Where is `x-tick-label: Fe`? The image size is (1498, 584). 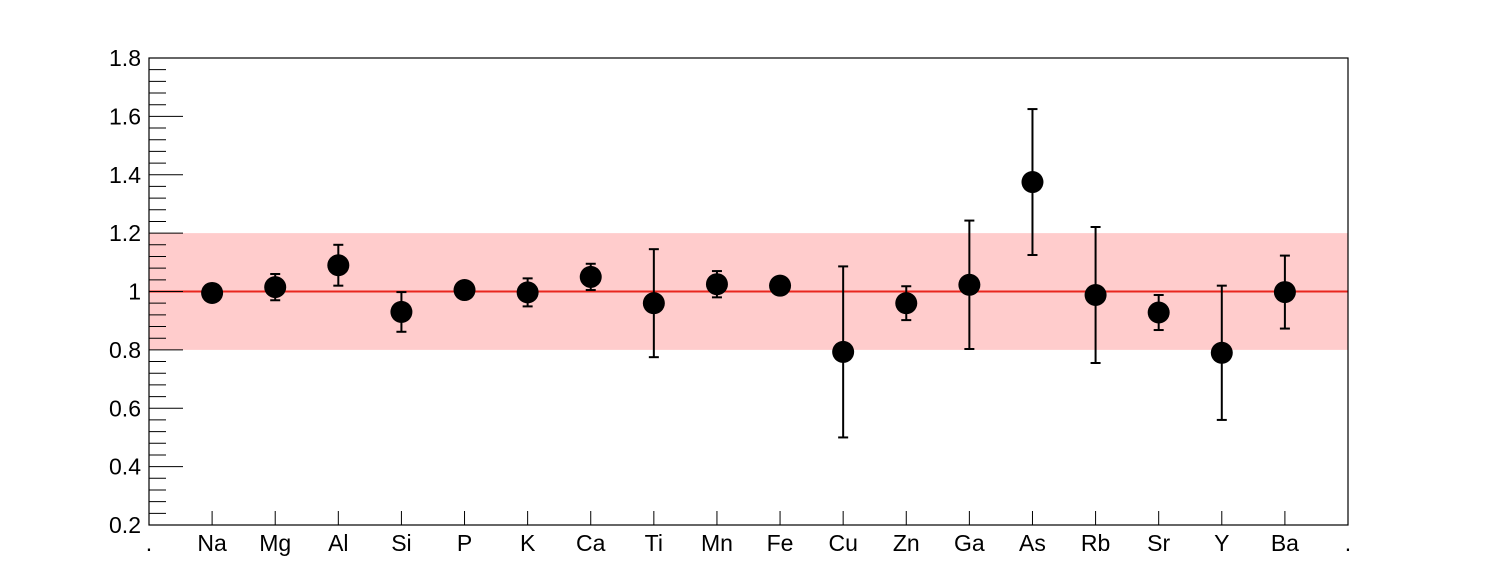
x-tick-label: Fe is located at coordinates (780, 543).